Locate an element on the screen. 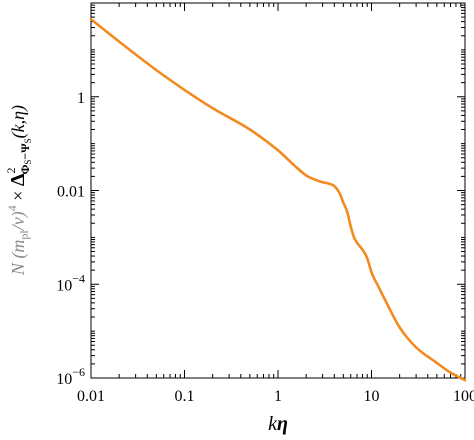  y-tick-label: 10⁻⁴ is located at coordinates (70, 282).